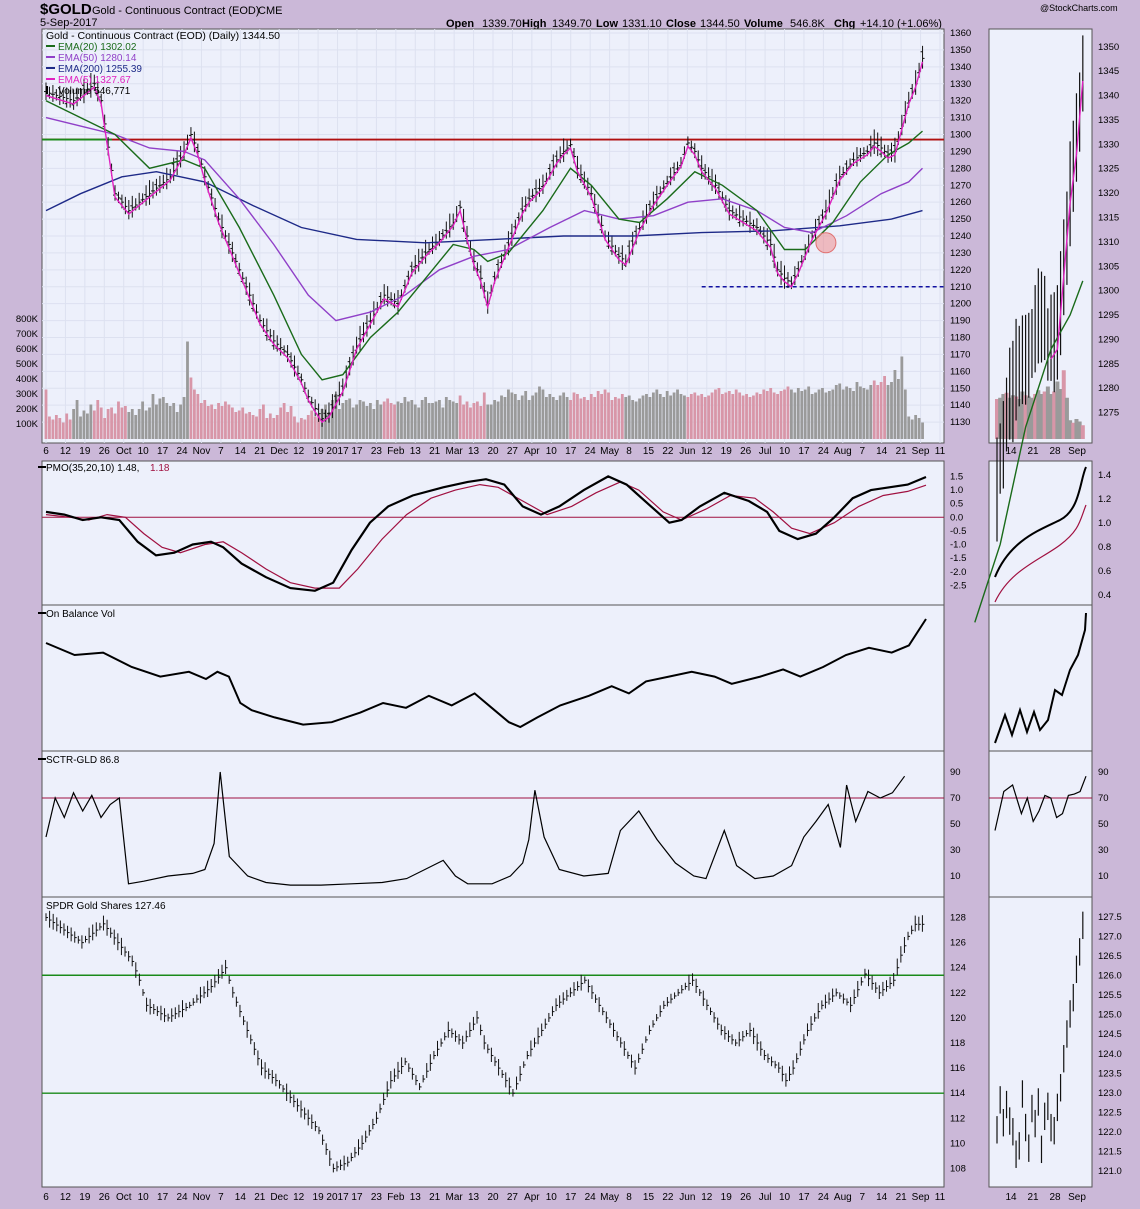  I want to click on x-label-main: 24, so click(824, 451).